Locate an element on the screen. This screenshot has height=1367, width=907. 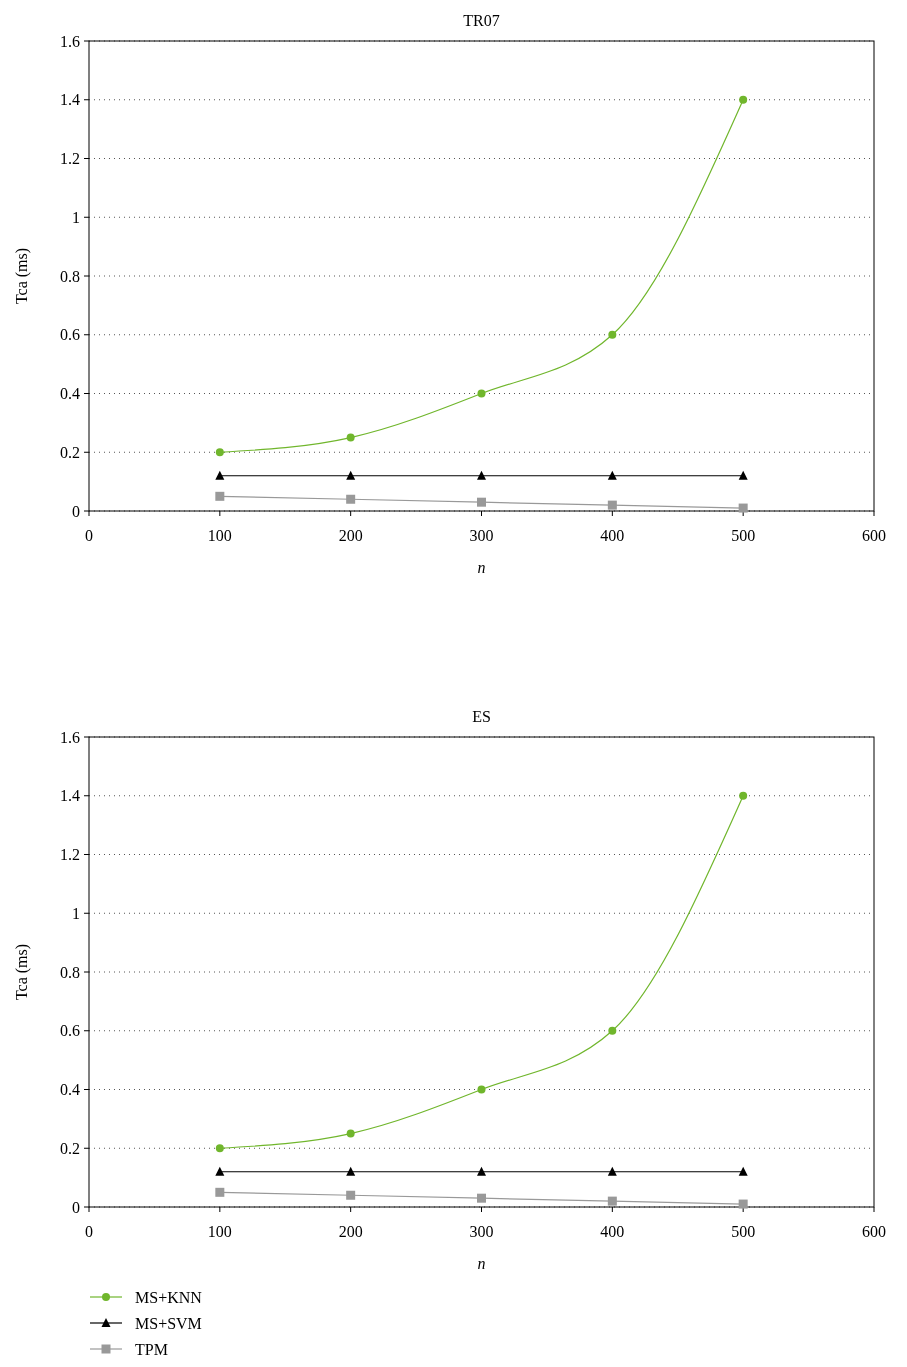
legend-label: TPM is located at coordinates (151, 1349).